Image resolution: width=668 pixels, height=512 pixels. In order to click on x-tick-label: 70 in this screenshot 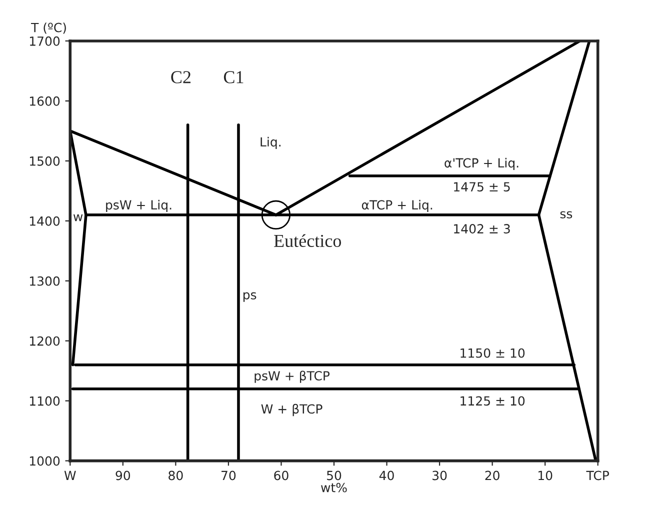, I will do `click(229, 475)`.